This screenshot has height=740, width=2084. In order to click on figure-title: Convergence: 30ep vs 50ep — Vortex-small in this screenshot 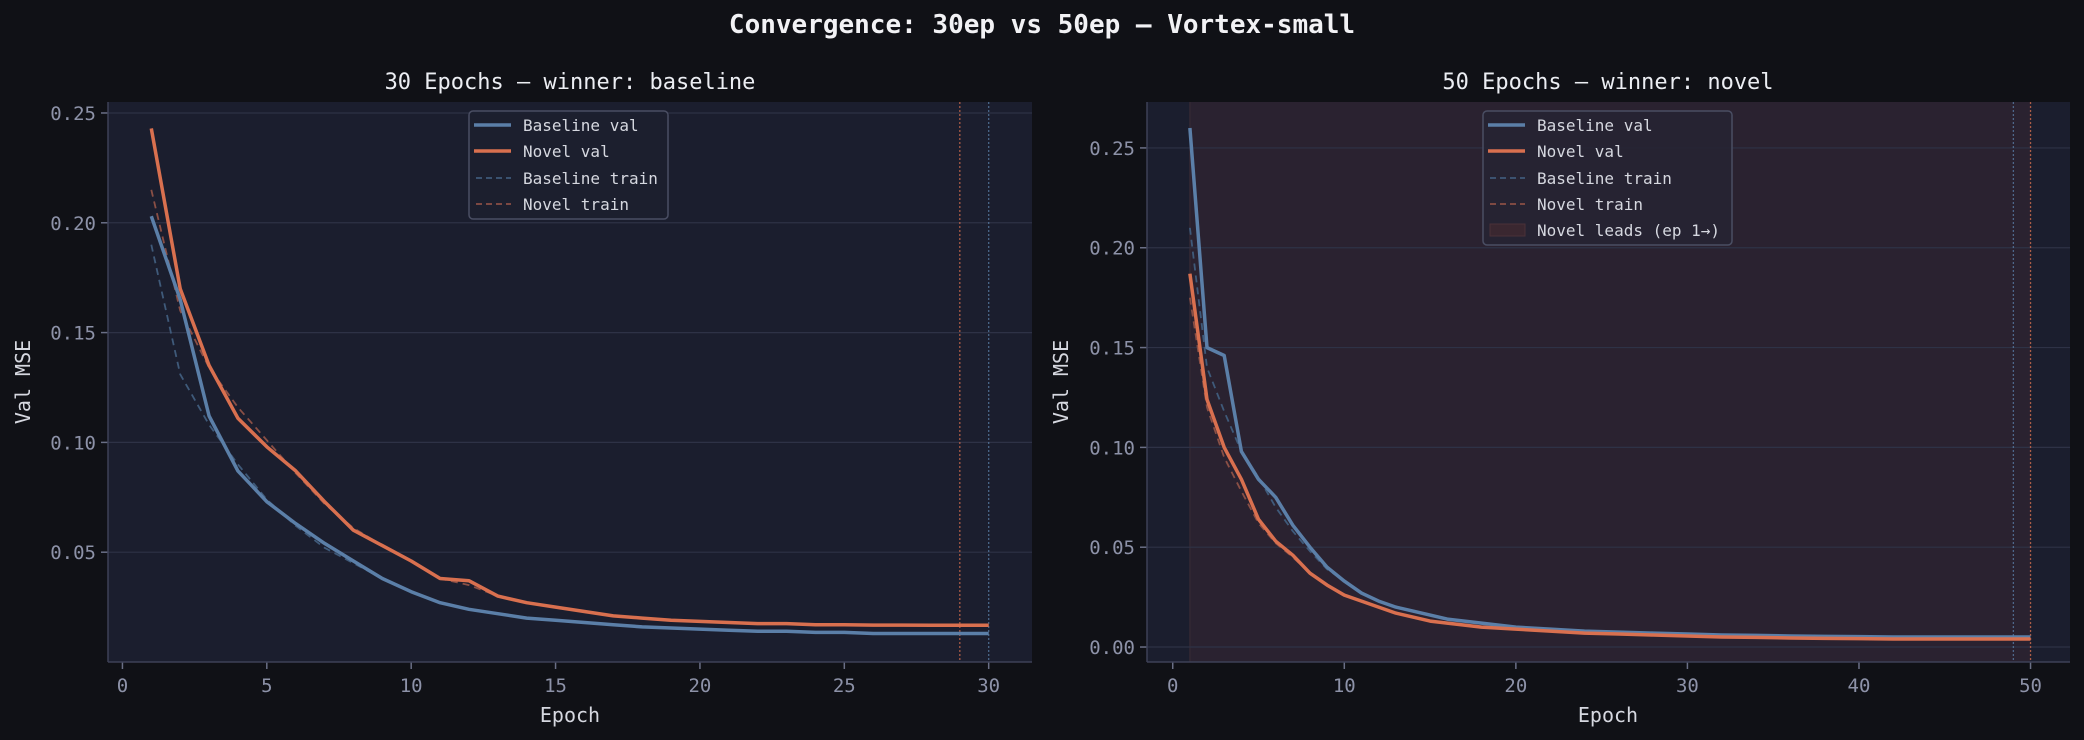, I will do `click(1042, 25)`.